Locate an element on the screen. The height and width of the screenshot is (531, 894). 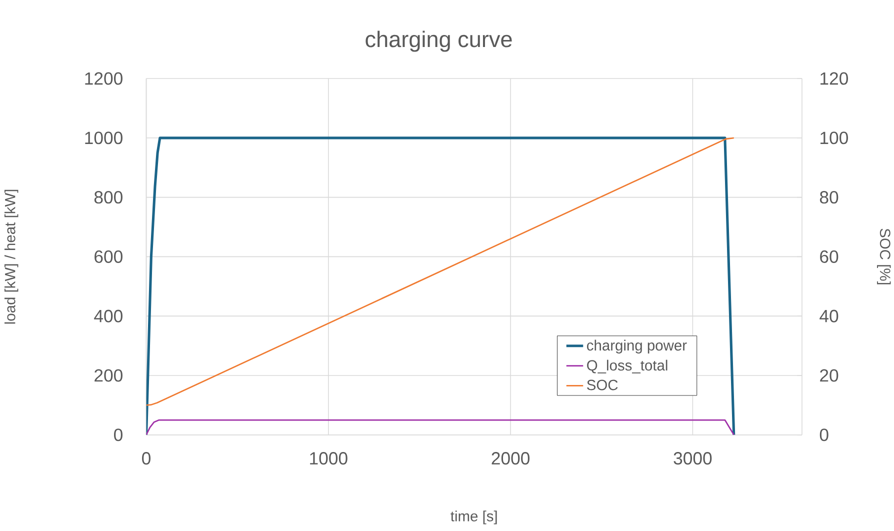
y2-axis-title: SOC [%] is located at coordinates (884, 256).